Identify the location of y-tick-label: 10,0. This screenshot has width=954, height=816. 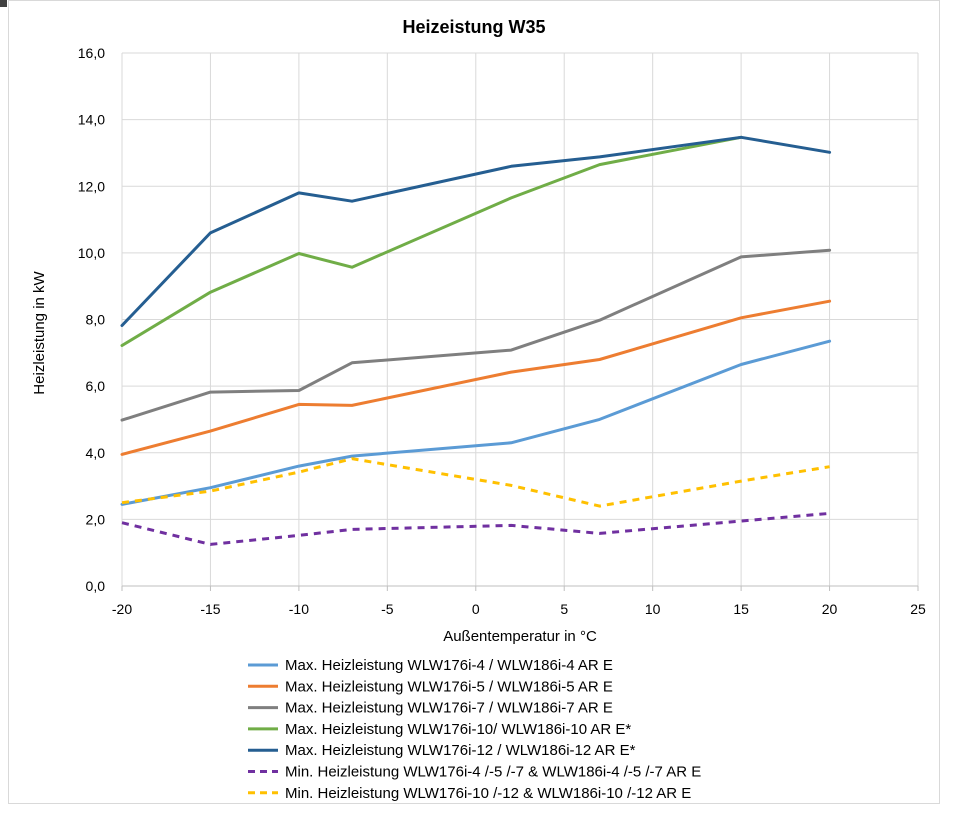
(91, 253).